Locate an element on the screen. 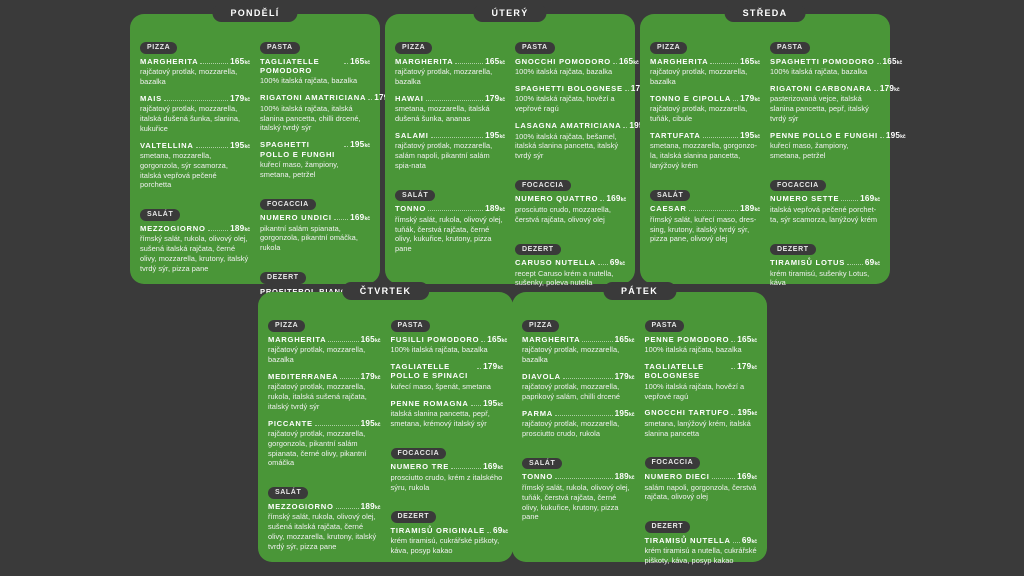 The width and height of the screenshot is (1024, 576). menu-item-header: TIRAMISŮ NUTELLA 69kč is located at coordinates (701, 541).